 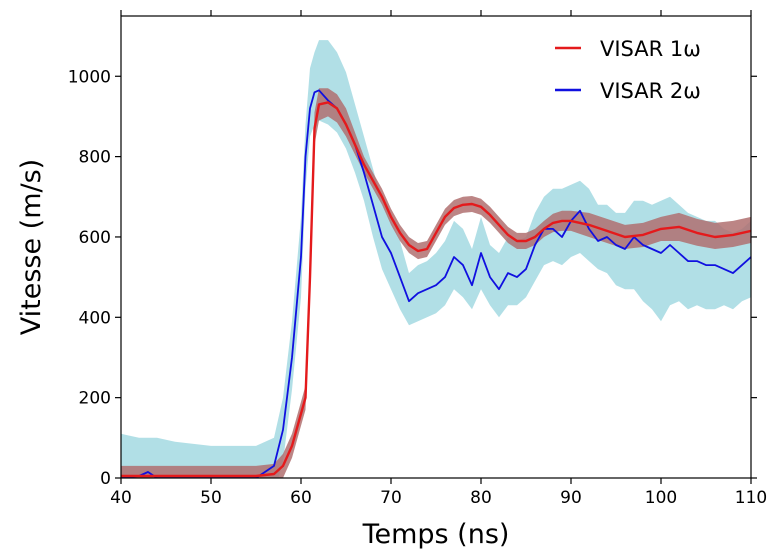 I want to click on y-tick-label: 1000, so click(x=89, y=77).